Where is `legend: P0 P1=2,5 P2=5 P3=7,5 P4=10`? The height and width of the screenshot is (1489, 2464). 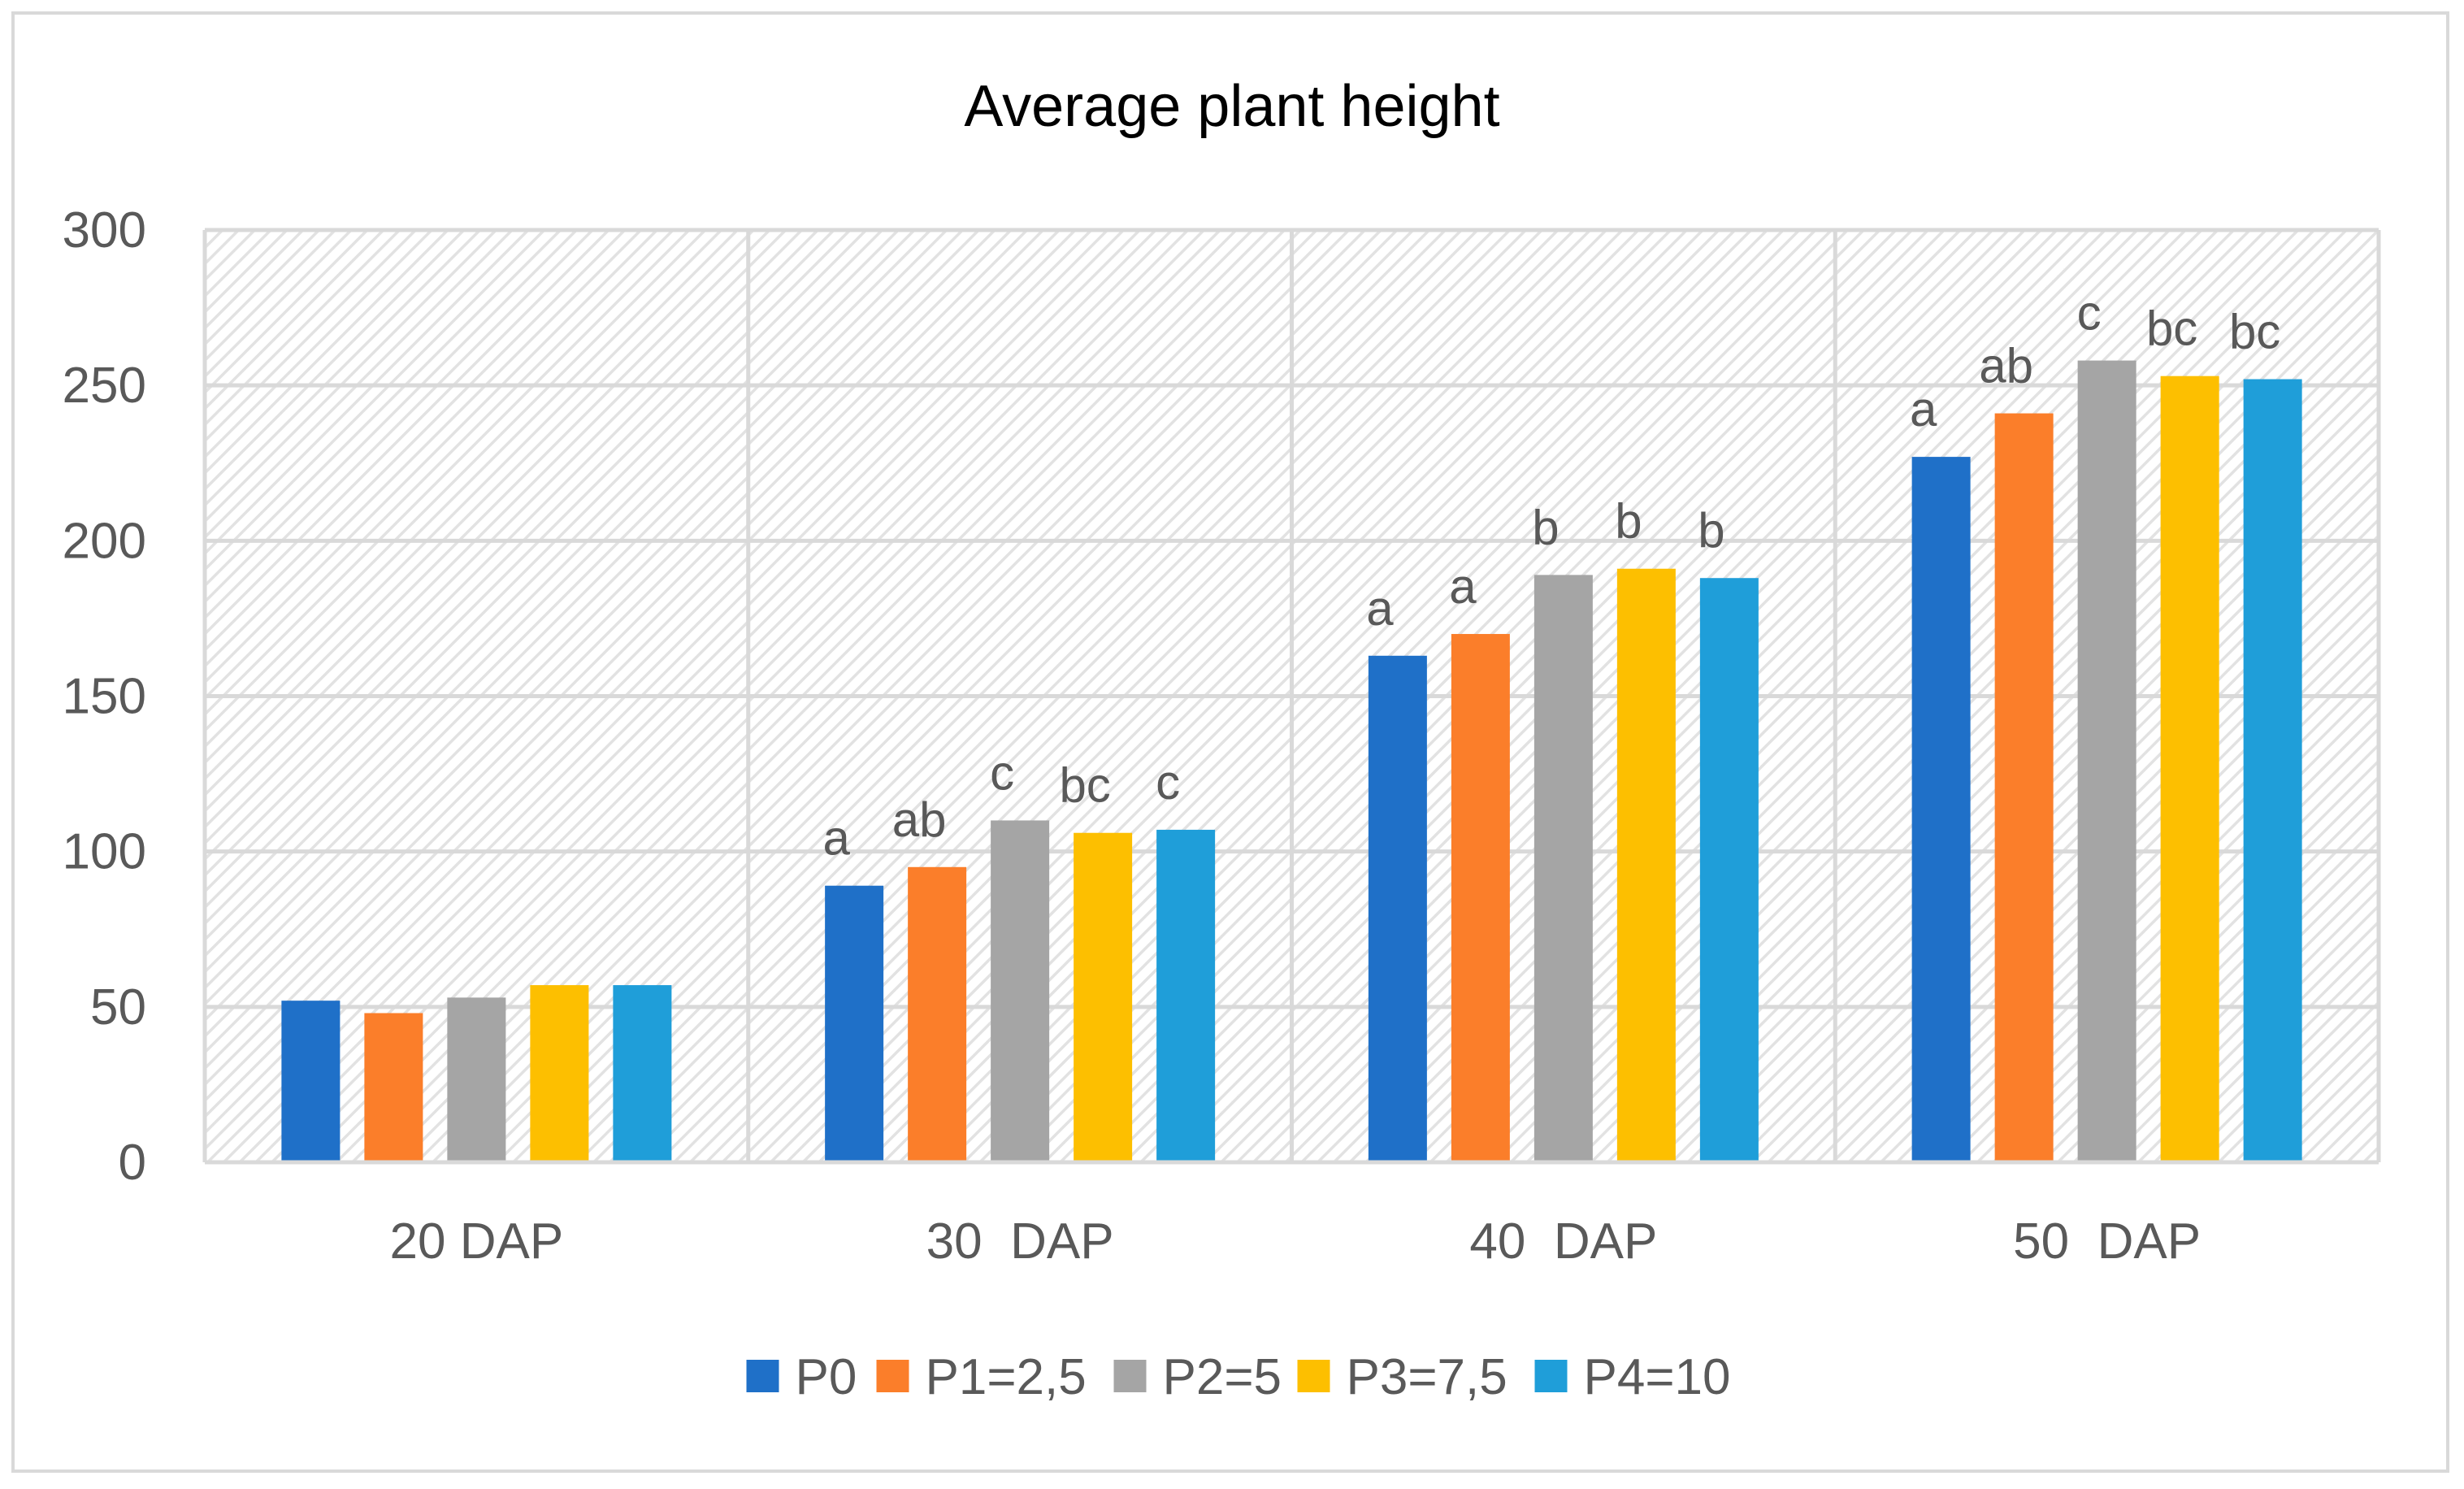 legend: P0 P1=2,5 P2=5 P3=7,5 P4=10 is located at coordinates (1239, 1377).